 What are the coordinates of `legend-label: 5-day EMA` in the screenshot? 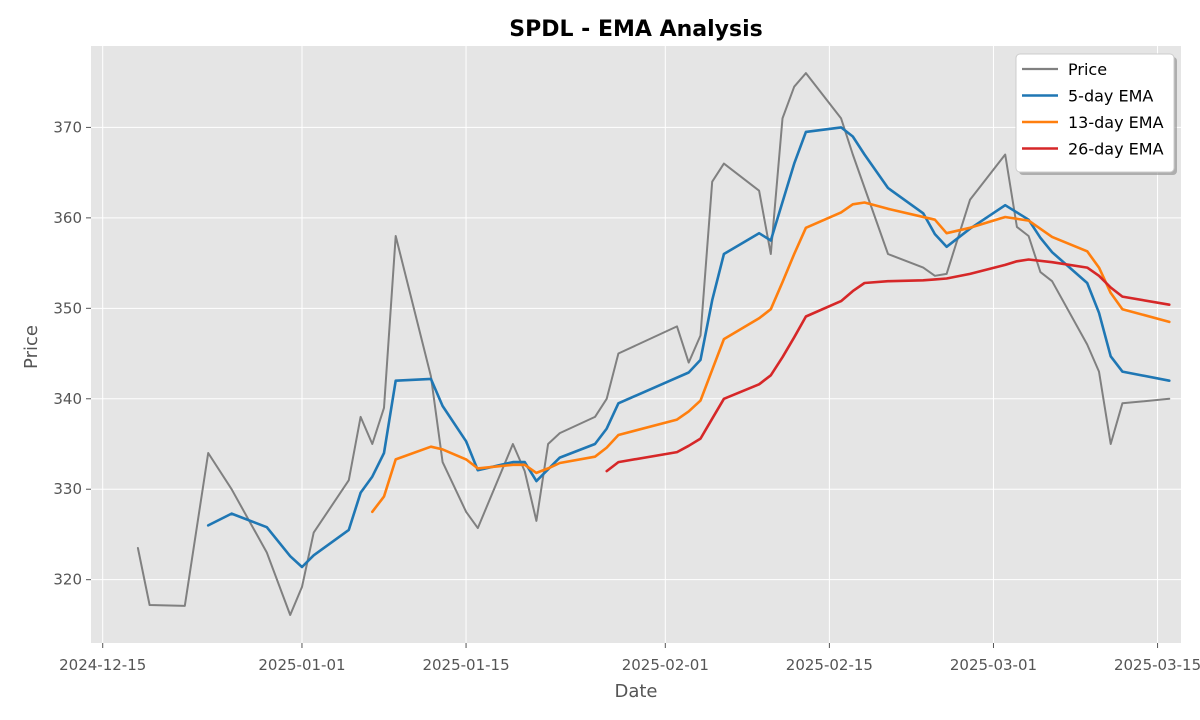 It's located at (1110, 96).